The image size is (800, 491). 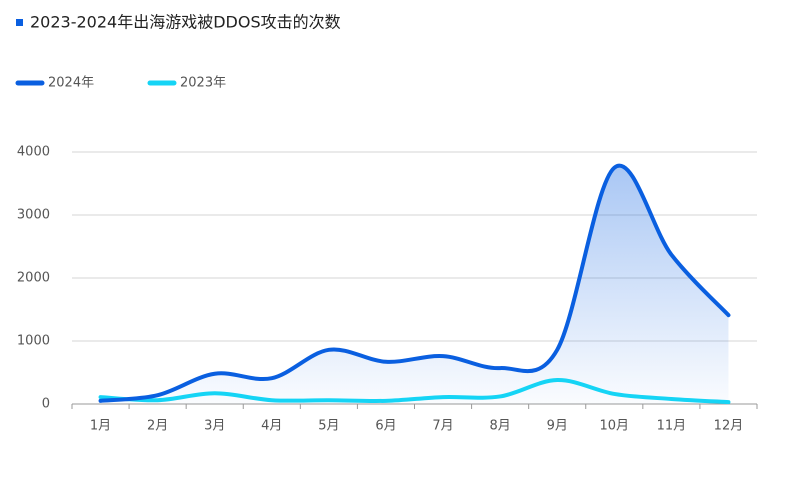 I want to click on x-tick-label: 5月, so click(x=328, y=426).